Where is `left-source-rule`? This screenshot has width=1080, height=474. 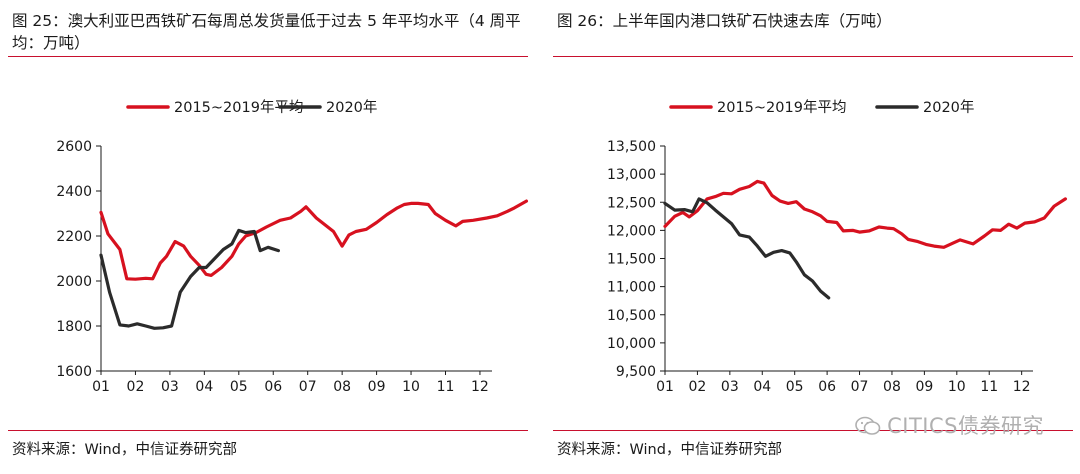 left-source-rule is located at coordinates (268, 430).